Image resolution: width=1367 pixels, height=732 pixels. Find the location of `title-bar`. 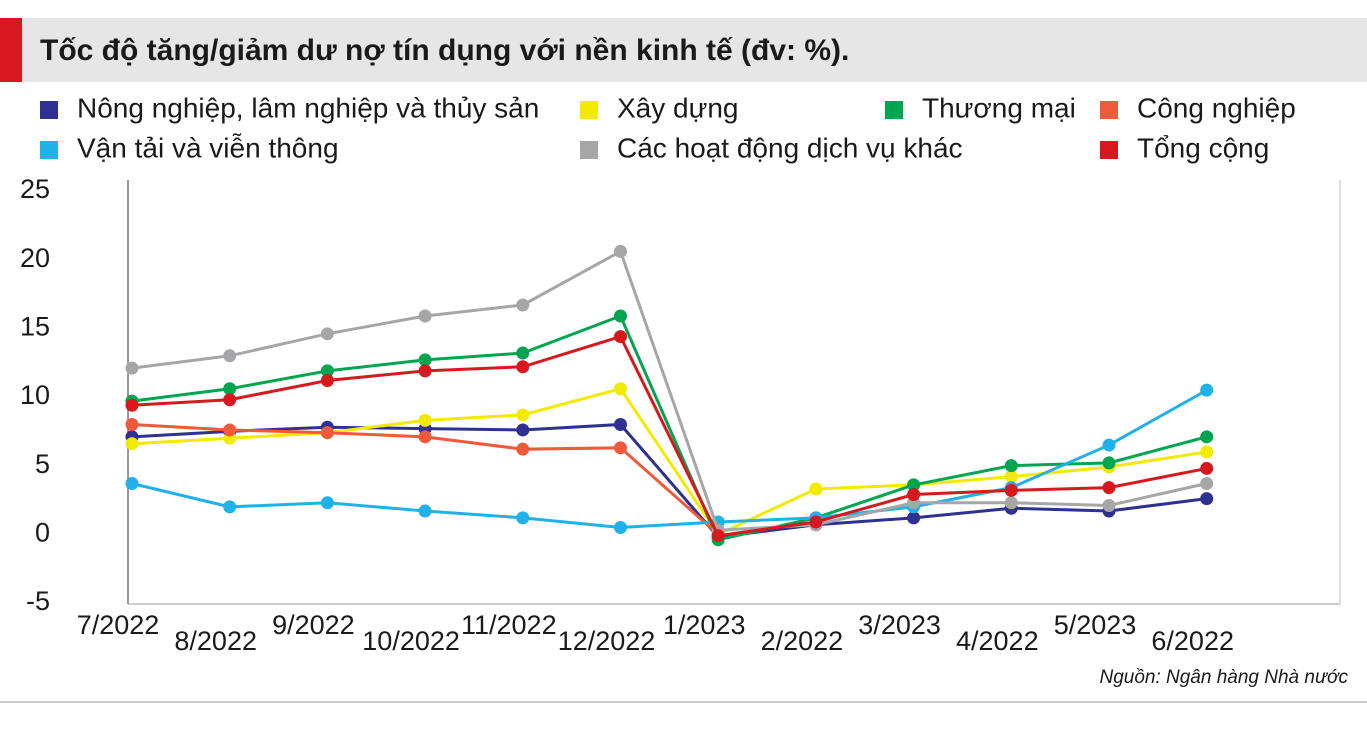

title-bar is located at coordinates (683, 50).